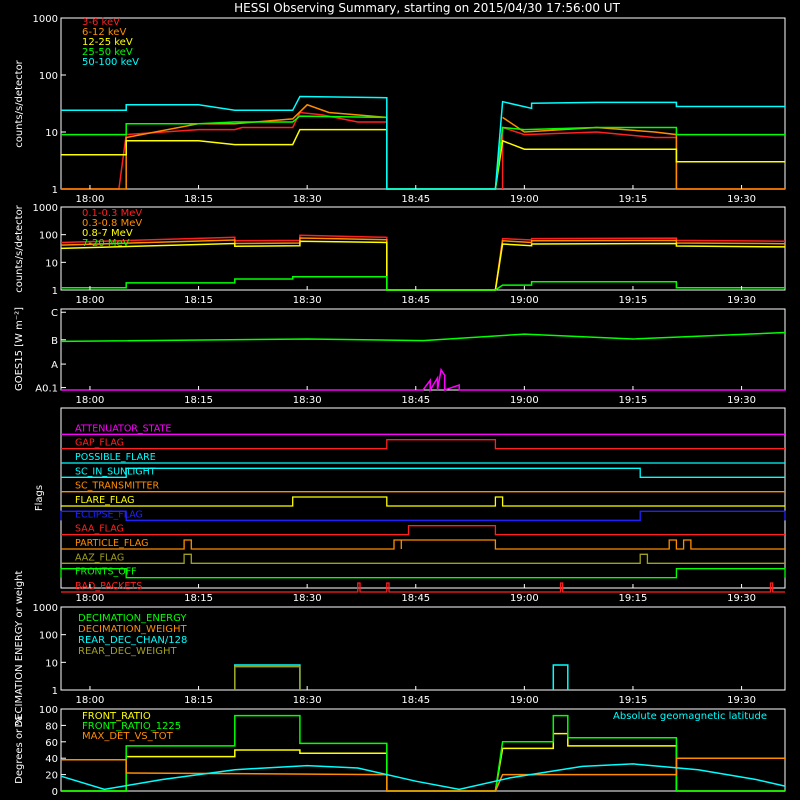  Describe the element at coordinates (106, 243) in the screenshot. I see `legend-entry: 7-20 MeV` at that location.